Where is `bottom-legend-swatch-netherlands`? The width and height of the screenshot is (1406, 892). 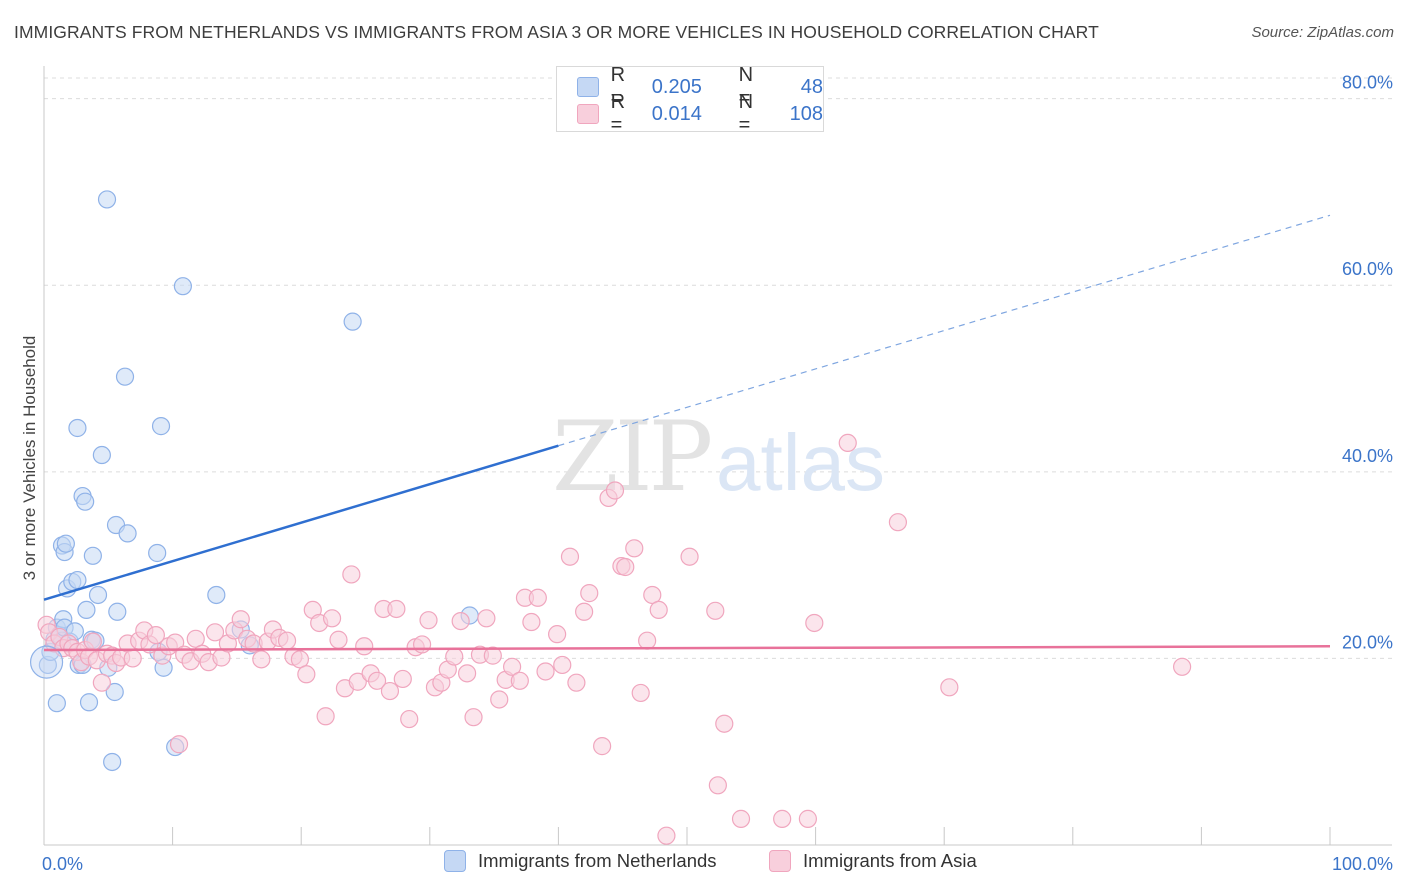 bottom-legend-swatch-netherlands is located at coordinates (455, 861).